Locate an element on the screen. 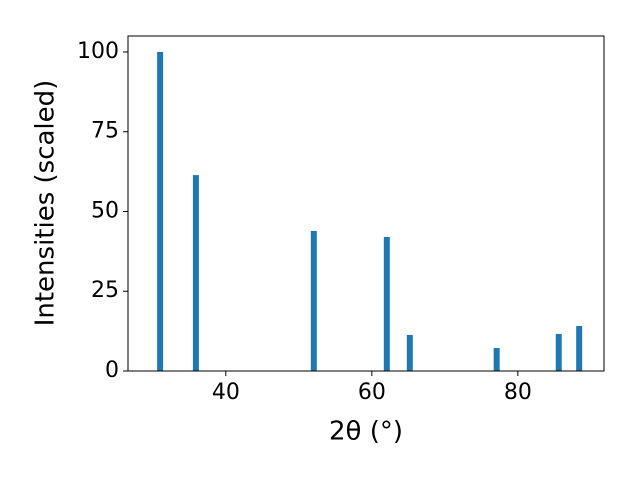  x-axis-label: 2θ (°) is located at coordinates (366, 432).